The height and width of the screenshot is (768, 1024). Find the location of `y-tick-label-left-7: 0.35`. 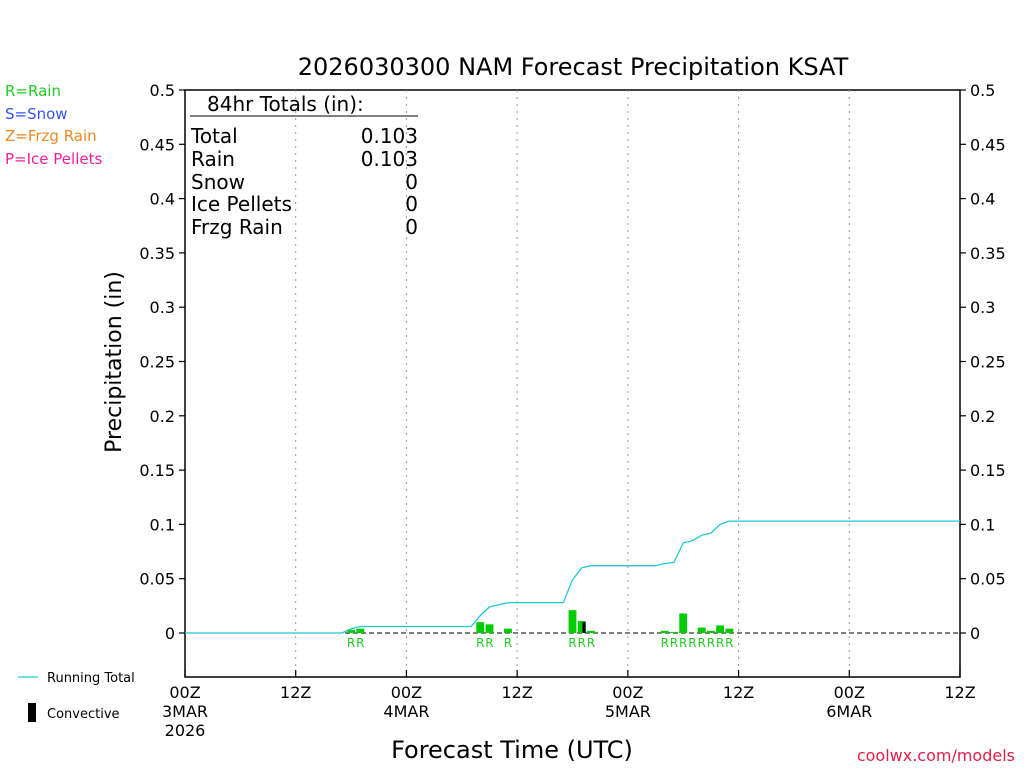

y-tick-label-left-7: 0.35 is located at coordinates (157, 253).